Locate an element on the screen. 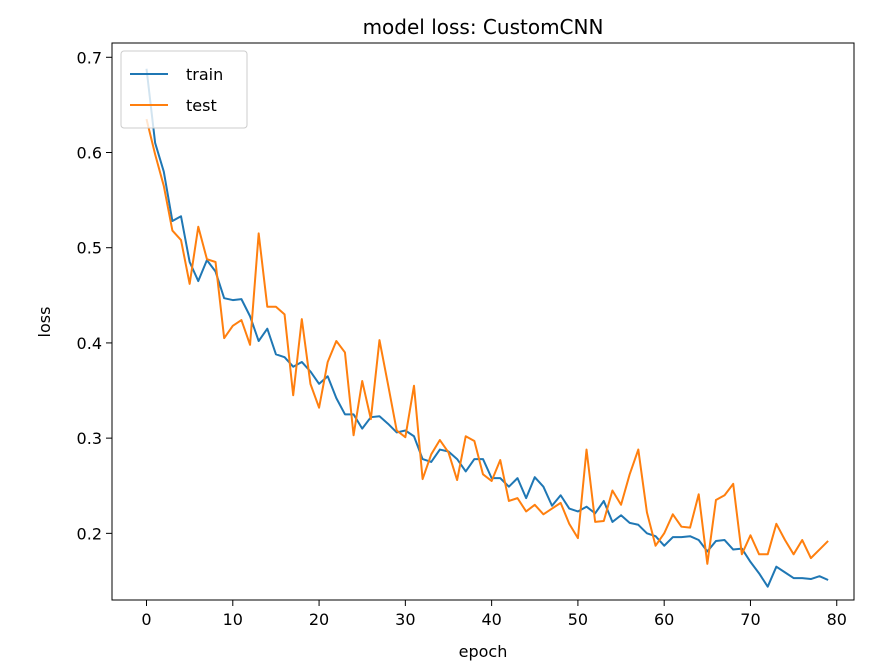 The width and height of the screenshot is (880, 662). x-axis-label: epoch is located at coordinates (483, 651).